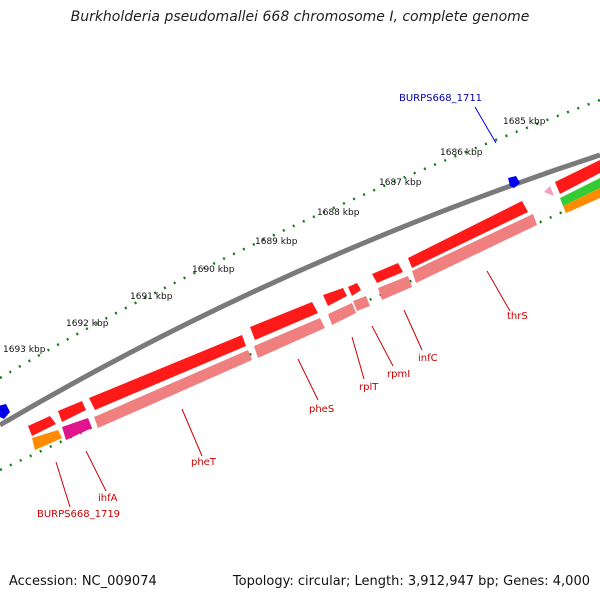 This screenshot has height=600, width=600. Describe the element at coordinates (485, 125) in the screenshot. I see `burps1711-leader` at that location.